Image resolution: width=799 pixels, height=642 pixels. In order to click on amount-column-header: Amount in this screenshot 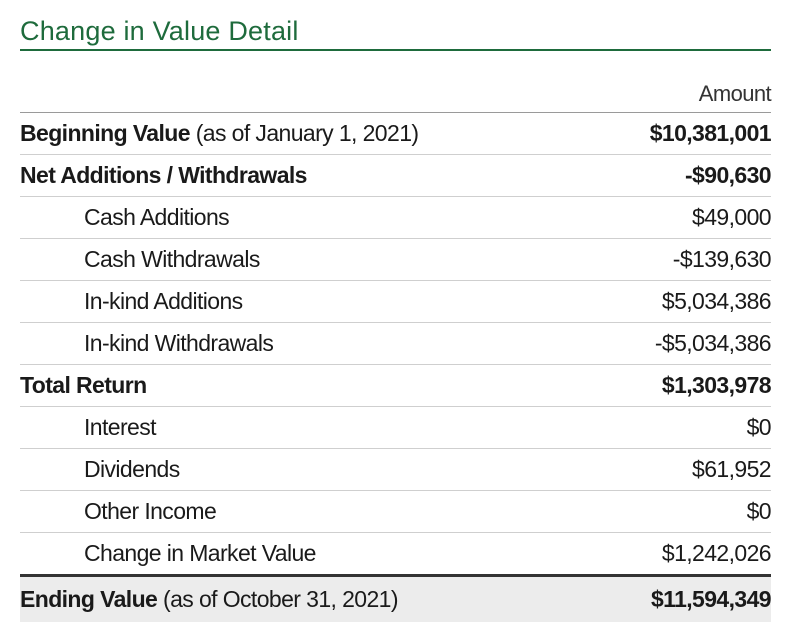, I will do `click(735, 93)`.